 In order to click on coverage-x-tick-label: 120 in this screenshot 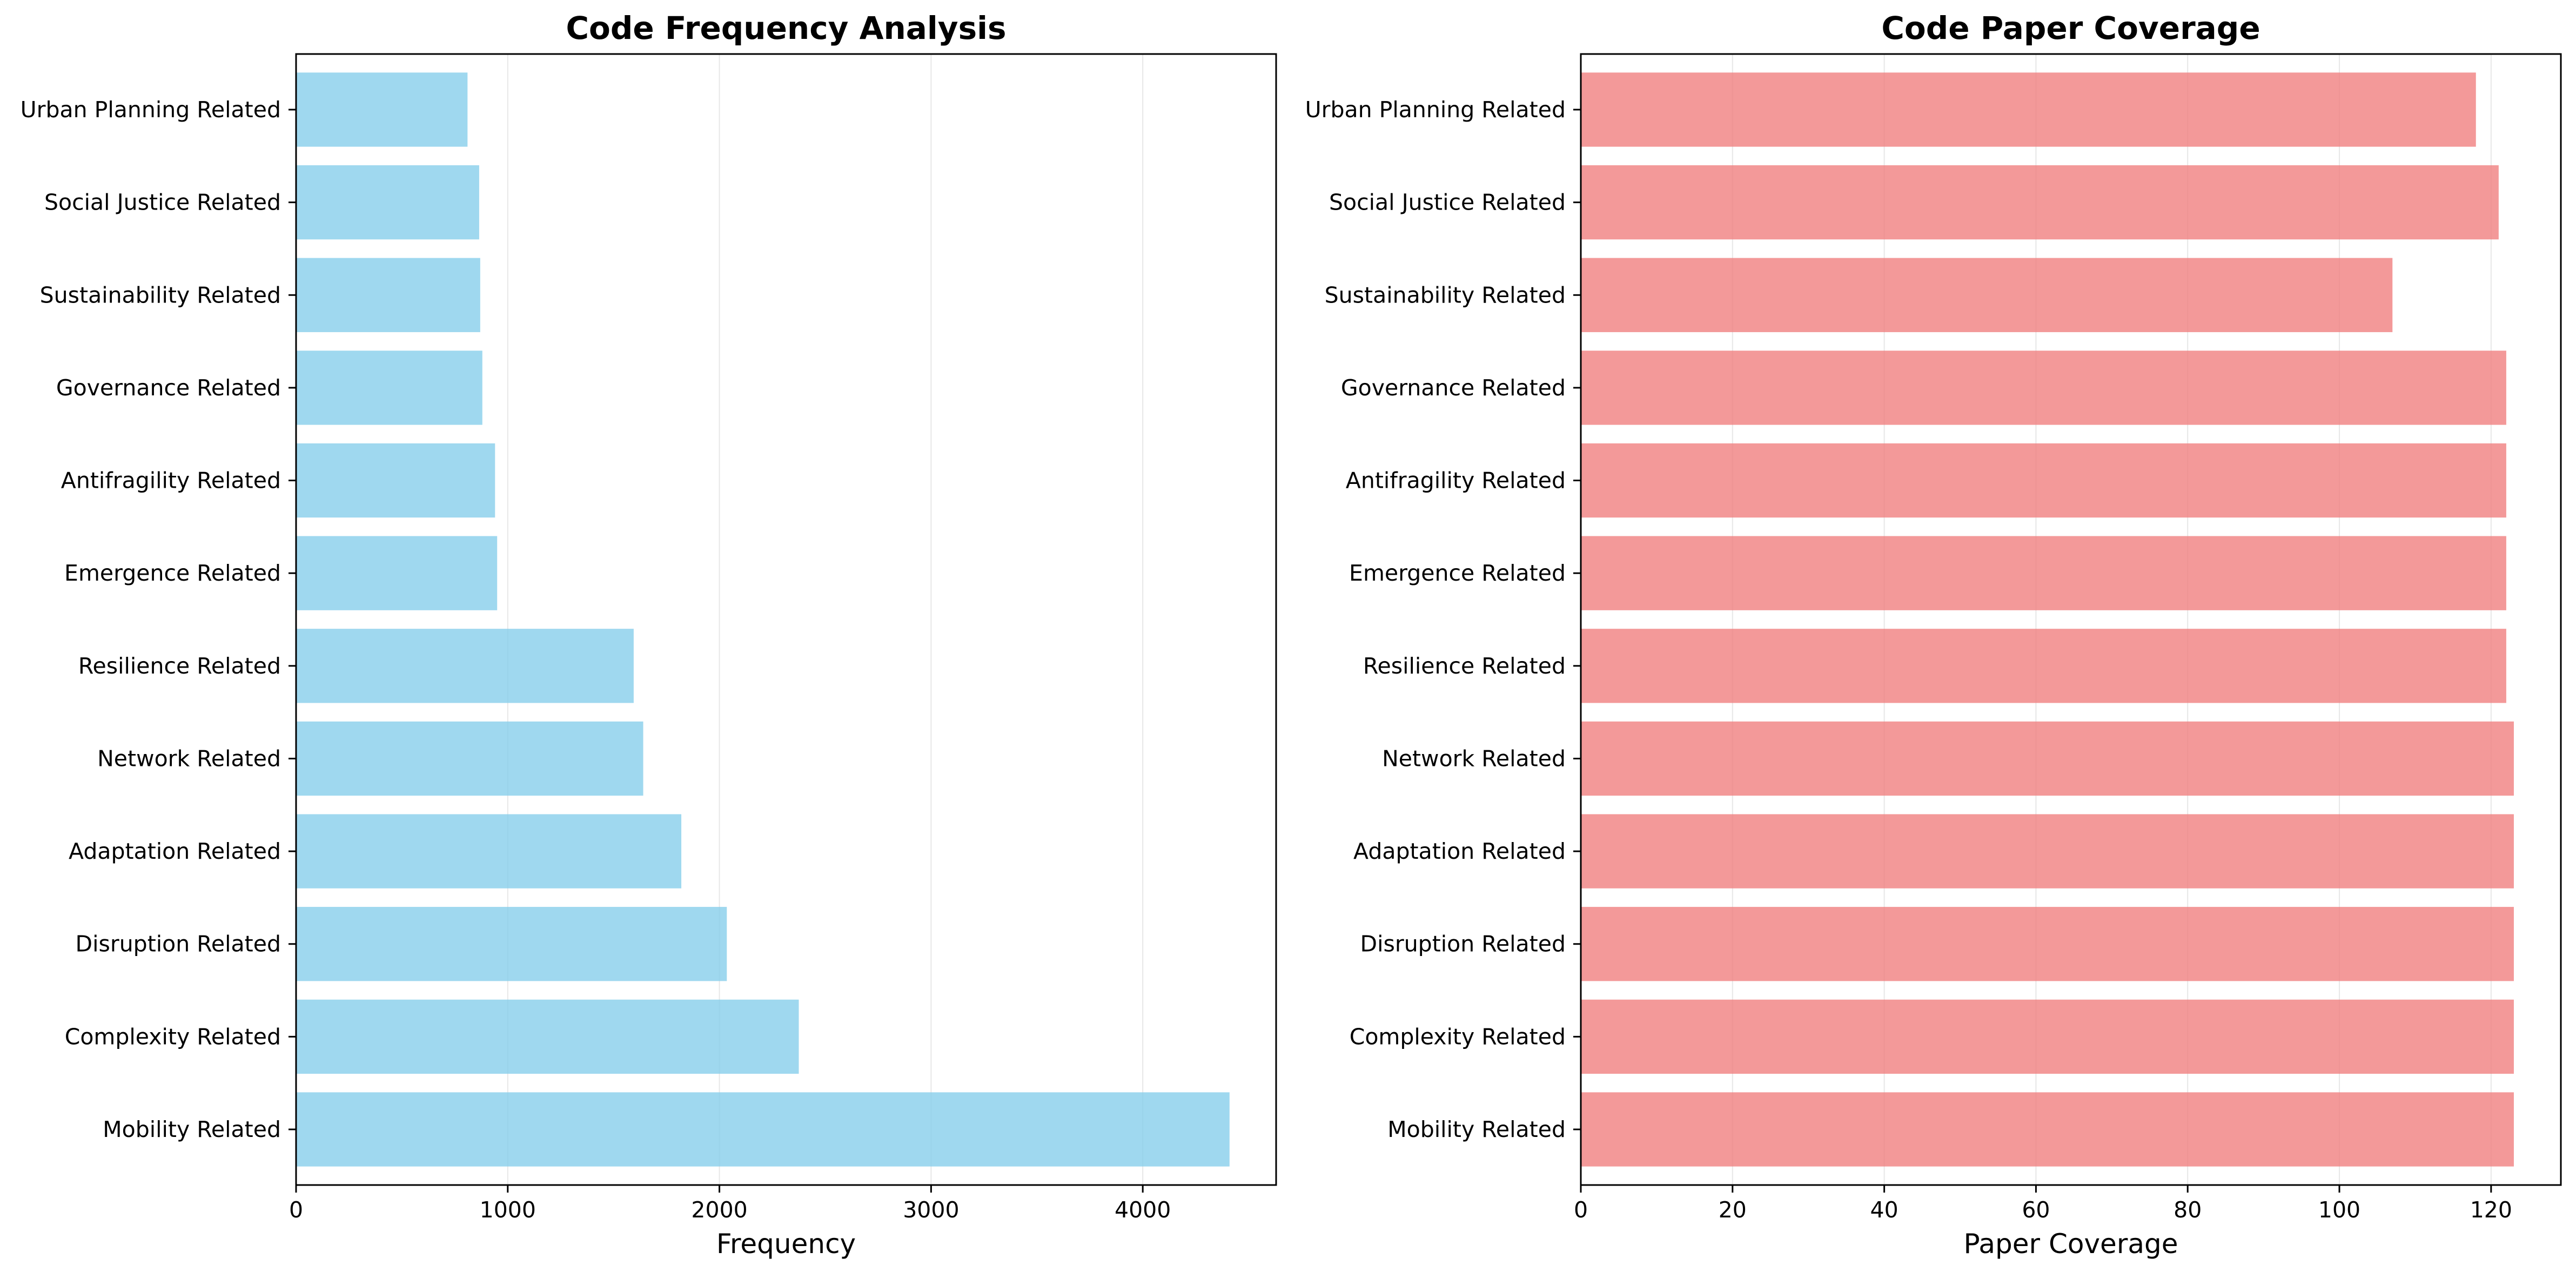, I will do `click(2491, 1210)`.